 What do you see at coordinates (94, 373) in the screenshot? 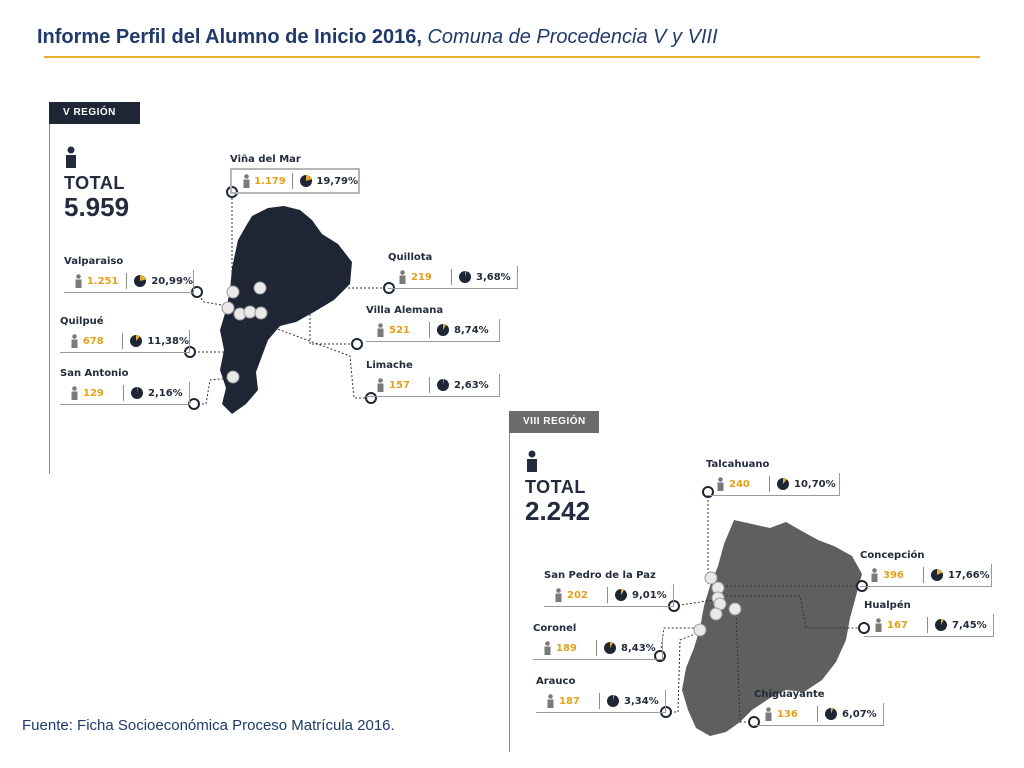
I see `comuna-name: San Antonio` at bounding box center [94, 373].